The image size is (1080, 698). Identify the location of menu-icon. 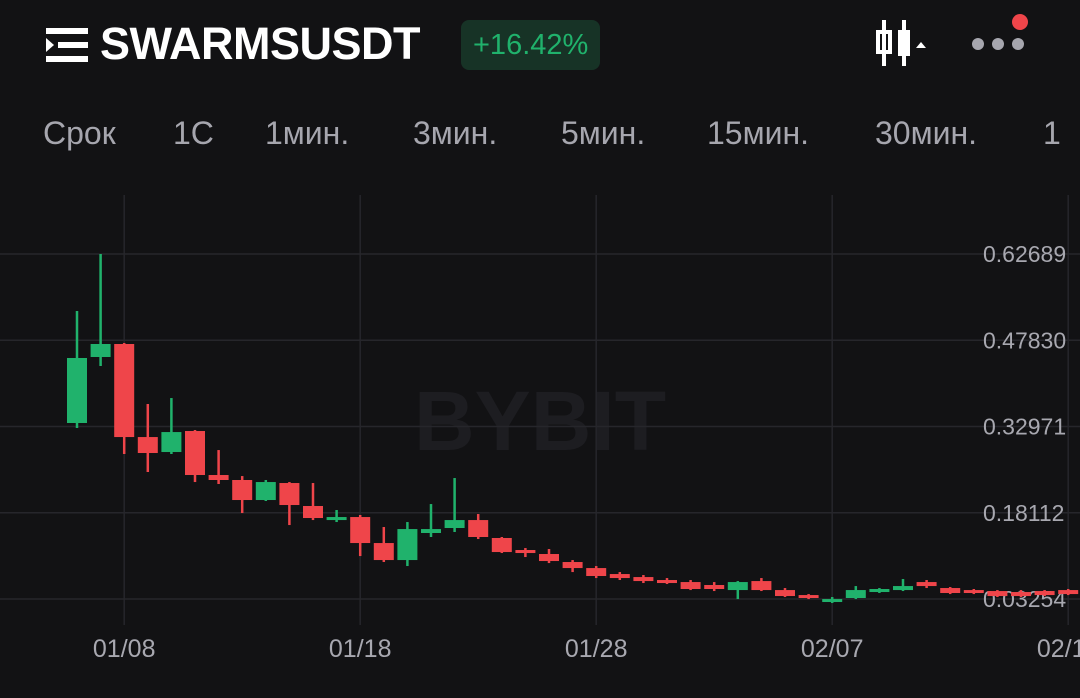
(67, 45).